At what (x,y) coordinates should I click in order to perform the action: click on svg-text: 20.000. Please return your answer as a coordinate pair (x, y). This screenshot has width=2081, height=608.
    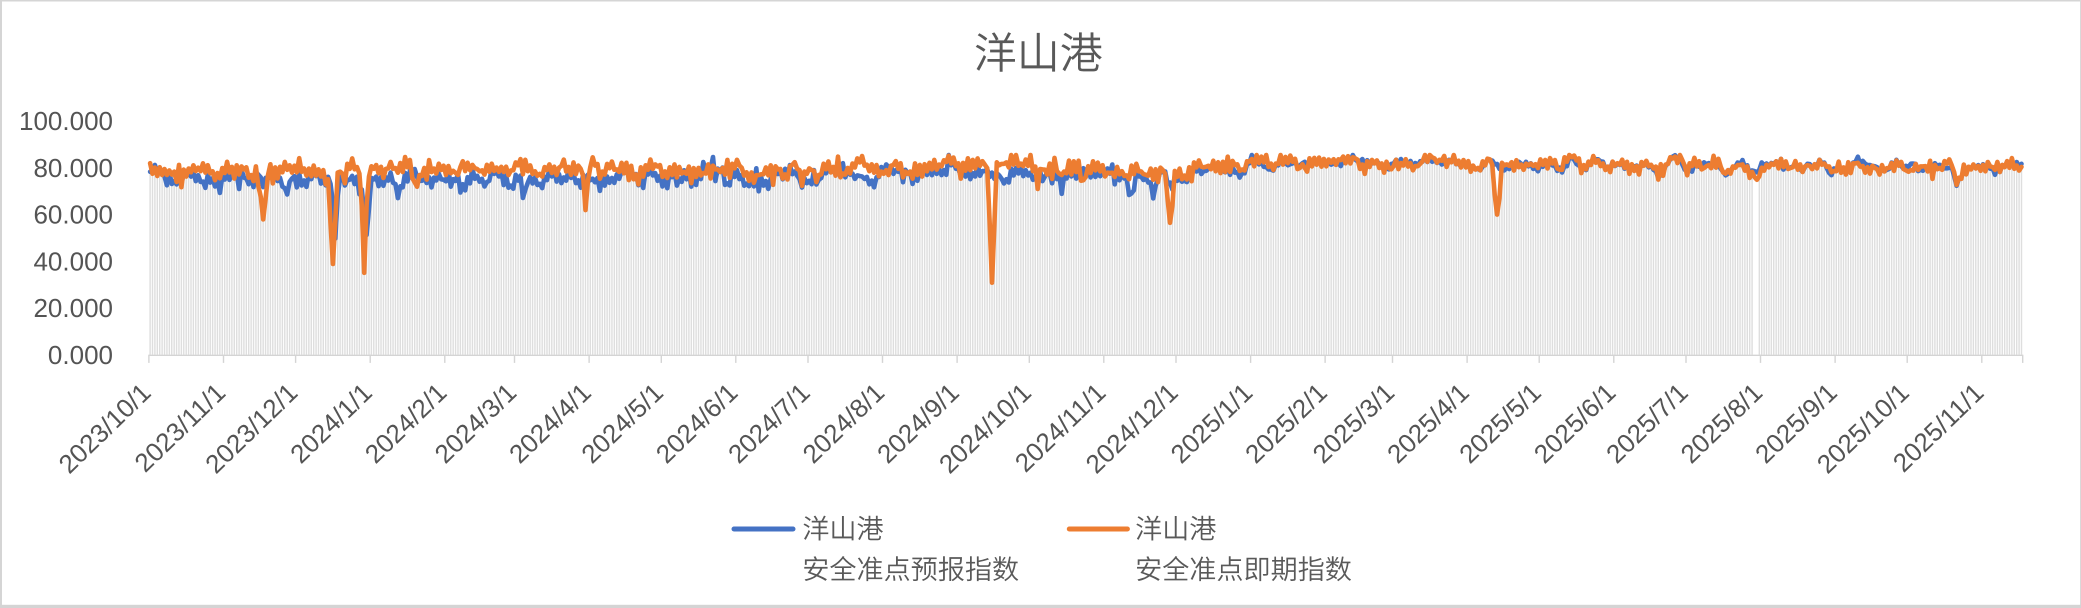
    Looking at the image, I should click on (73, 308).